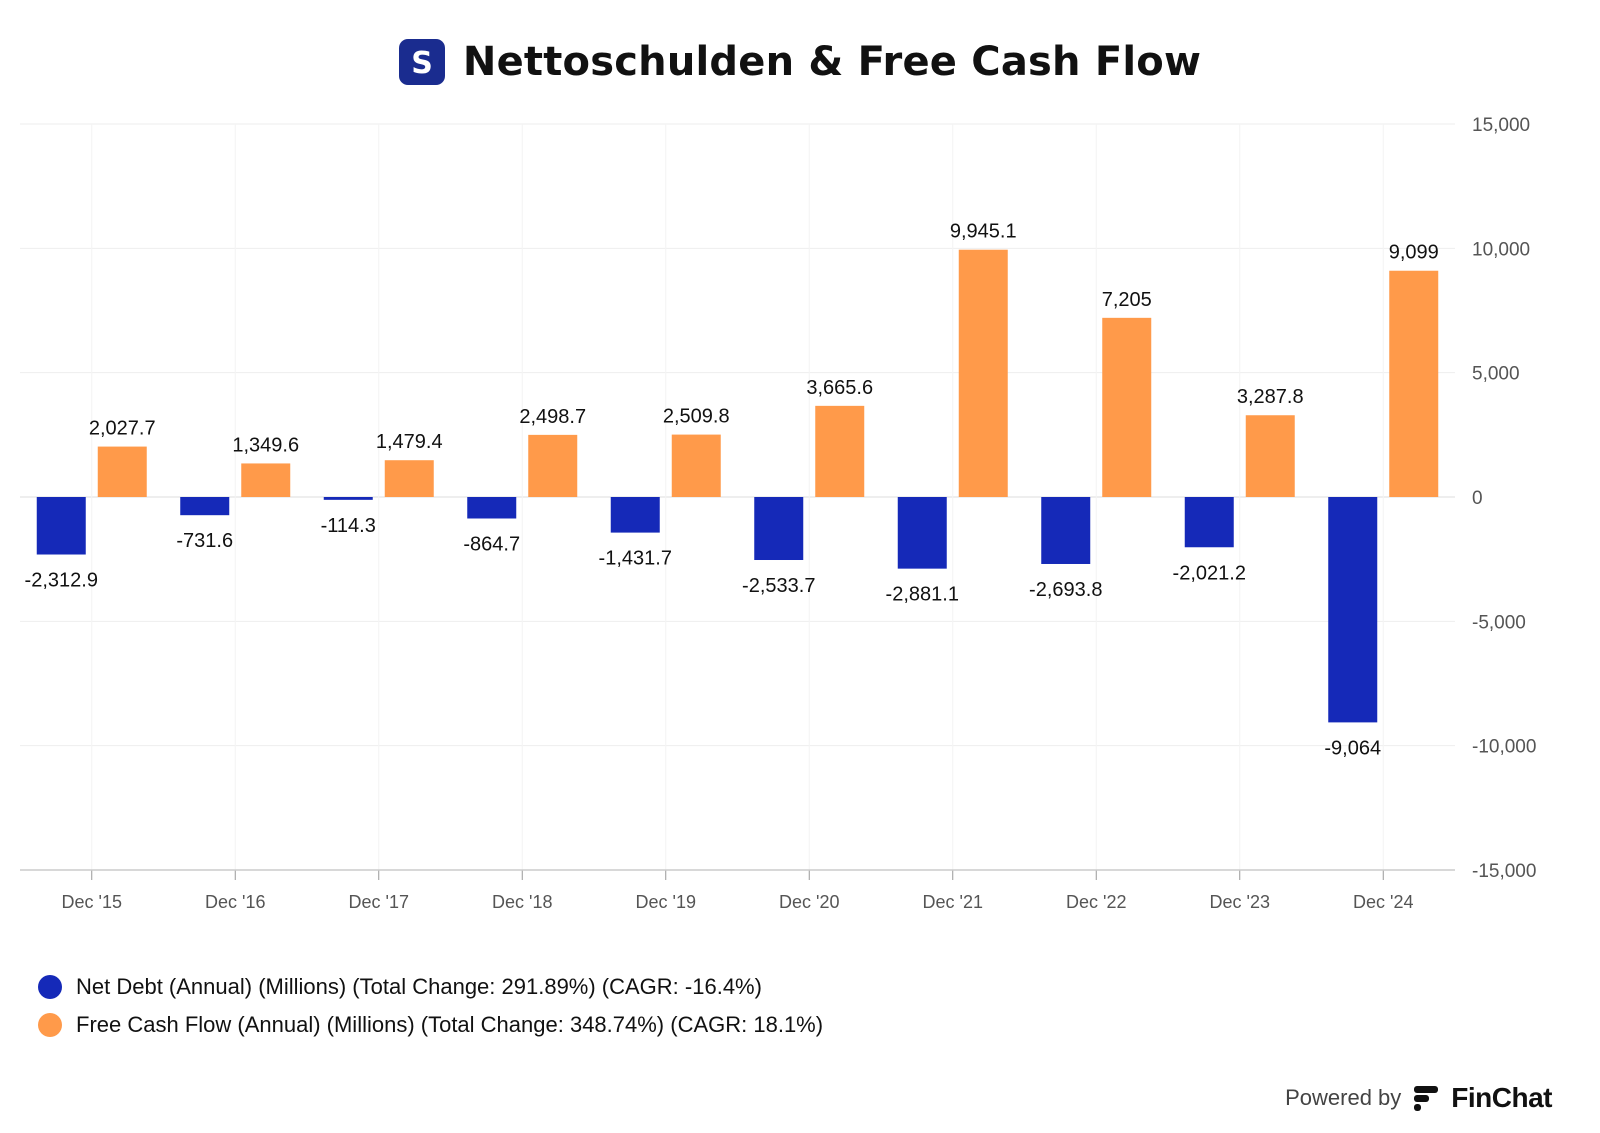 Image resolution: width=1600 pixels, height=1133 pixels. What do you see at coordinates (522, 902) in the screenshot?
I see `x-tick-label: Dec '18` at bounding box center [522, 902].